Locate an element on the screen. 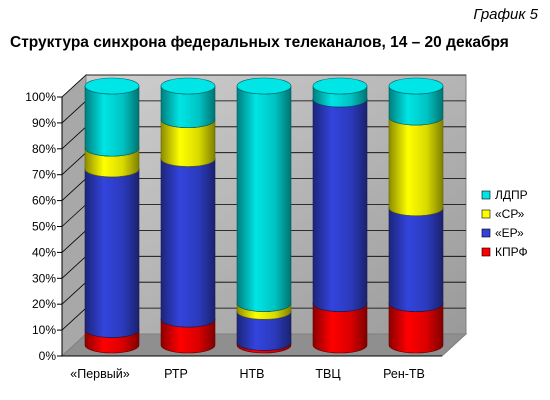  legend-label: «СР» is located at coordinates (510, 214).